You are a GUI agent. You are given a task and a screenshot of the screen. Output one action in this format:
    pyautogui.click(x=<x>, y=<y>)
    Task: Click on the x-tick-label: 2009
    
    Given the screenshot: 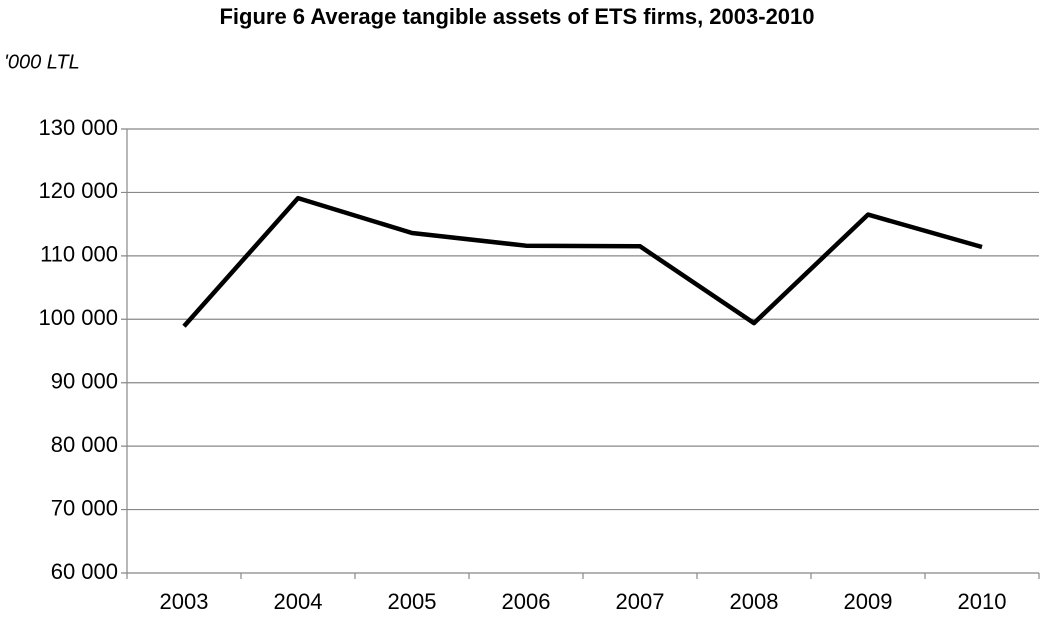 What is the action you would take?
    pyautogui.click(x=868, y=601)
    